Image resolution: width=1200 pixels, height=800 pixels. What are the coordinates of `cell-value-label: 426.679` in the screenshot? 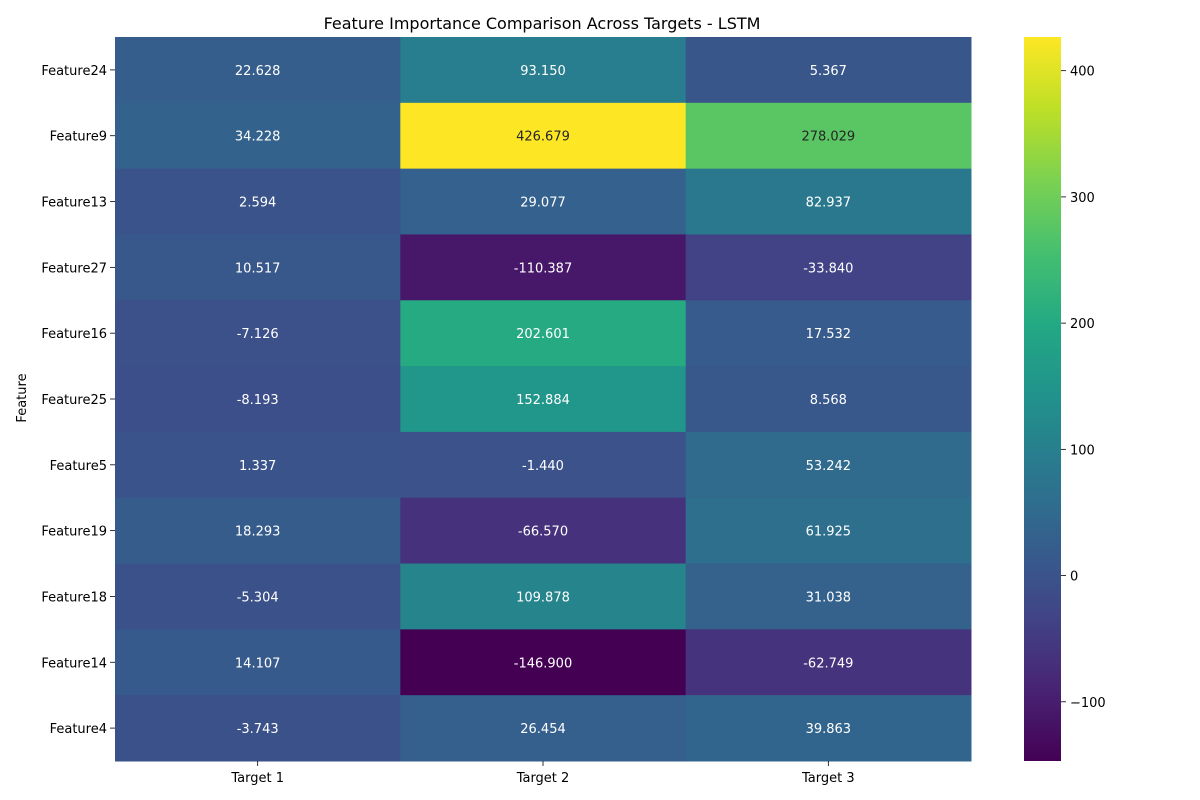 It's located at (543, 137).